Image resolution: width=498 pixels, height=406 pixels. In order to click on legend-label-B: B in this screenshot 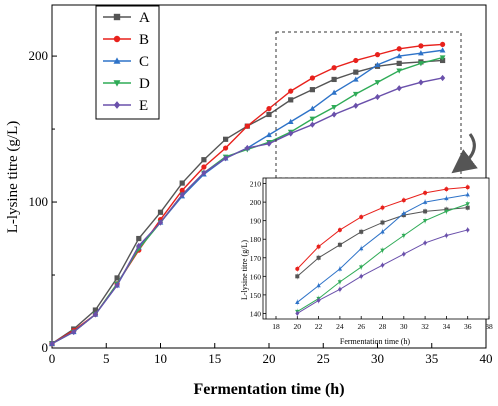, I will do `click(144, 40)`.